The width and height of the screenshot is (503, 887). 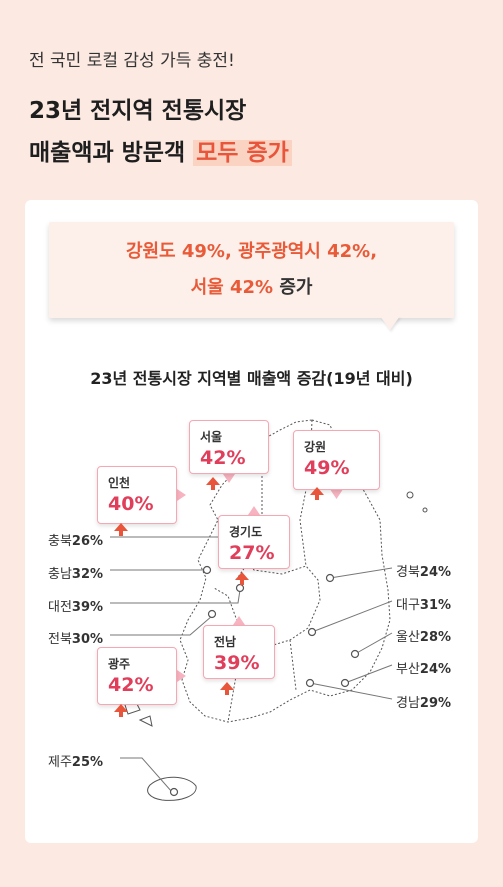 What do you see at coordinates (435, 703) in the screenshot?
I see `region-label-value: 29%` at bounding box center [435, 703].